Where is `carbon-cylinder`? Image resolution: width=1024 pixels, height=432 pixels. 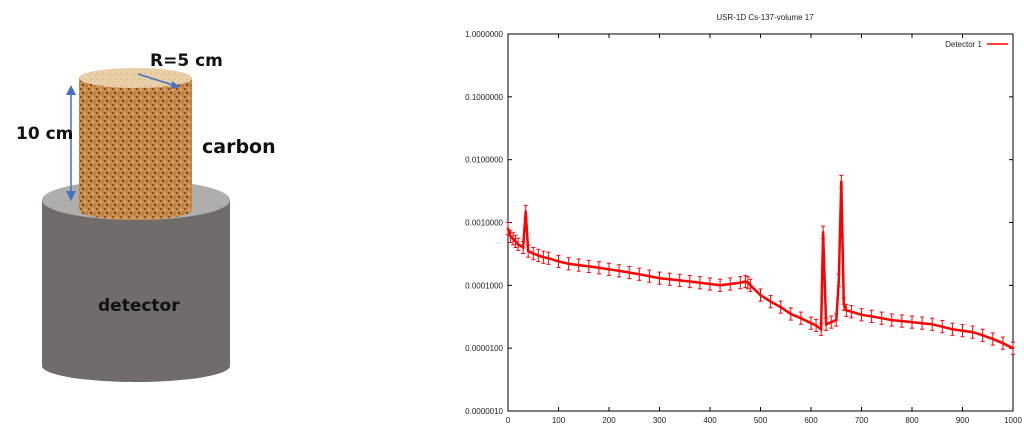 carbon-cylinder is located at coordinates (135, 144).